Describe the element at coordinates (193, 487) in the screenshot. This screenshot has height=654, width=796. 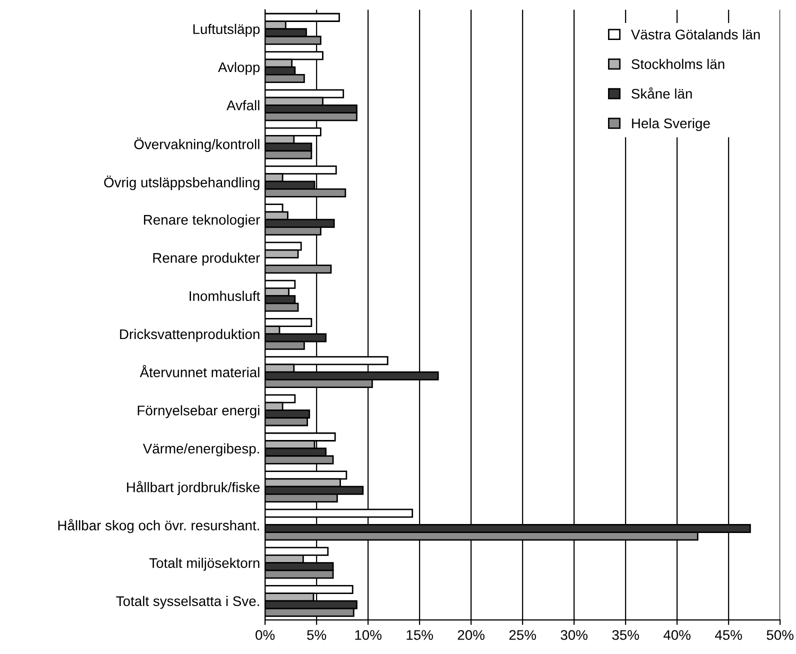
I see `y-tick-label: Hållbart jordbruk/fiske` at that location.